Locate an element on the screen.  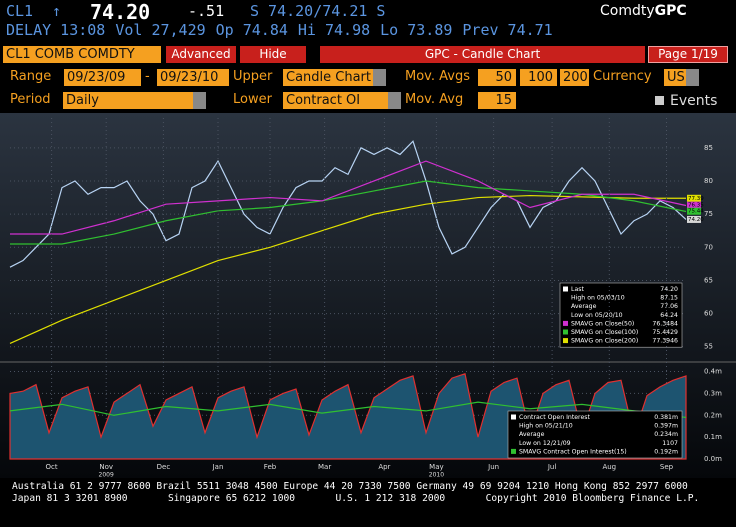
x-tick-label: Jan is located at coordinates (218, 467).